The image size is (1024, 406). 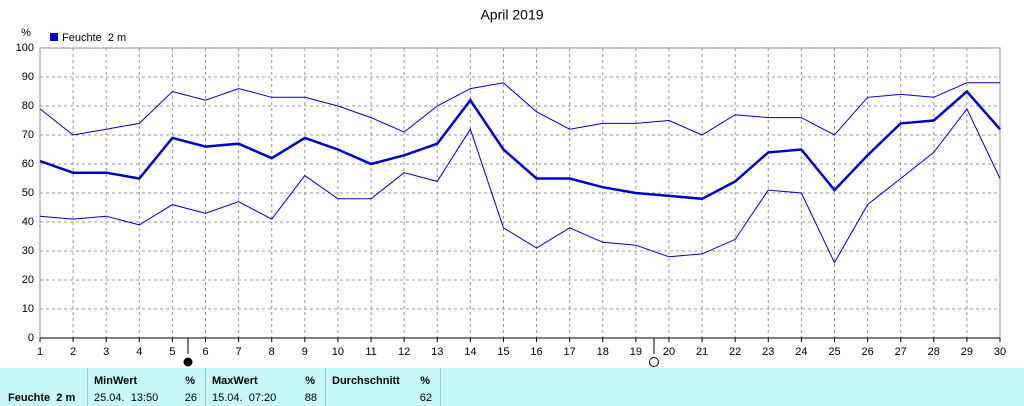 What do you see at coordinates (28, 193) in the screenshot?
I see `y-tick-label: 50` at bounding box center [28, 193].